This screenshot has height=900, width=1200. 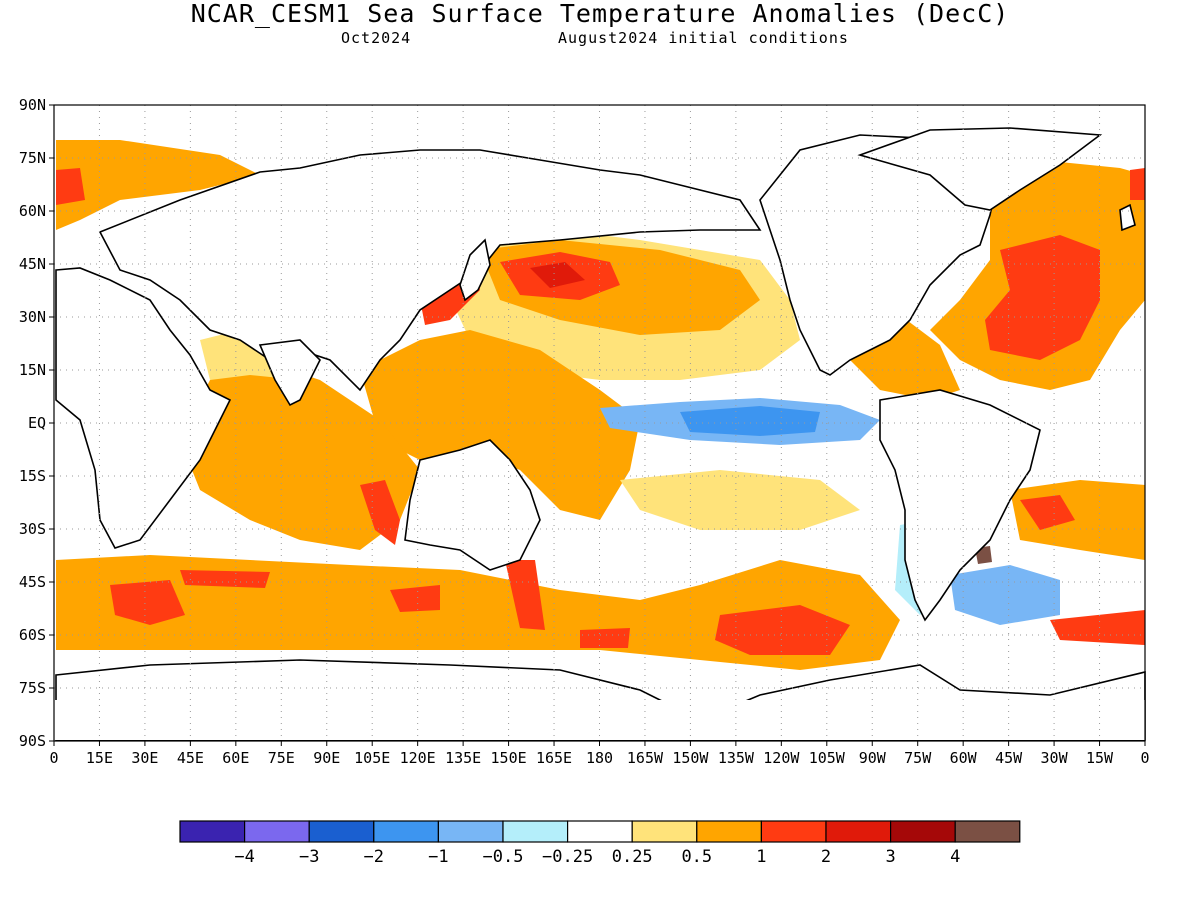 I want to click on africa-coastline, so click(x=143, y=408).